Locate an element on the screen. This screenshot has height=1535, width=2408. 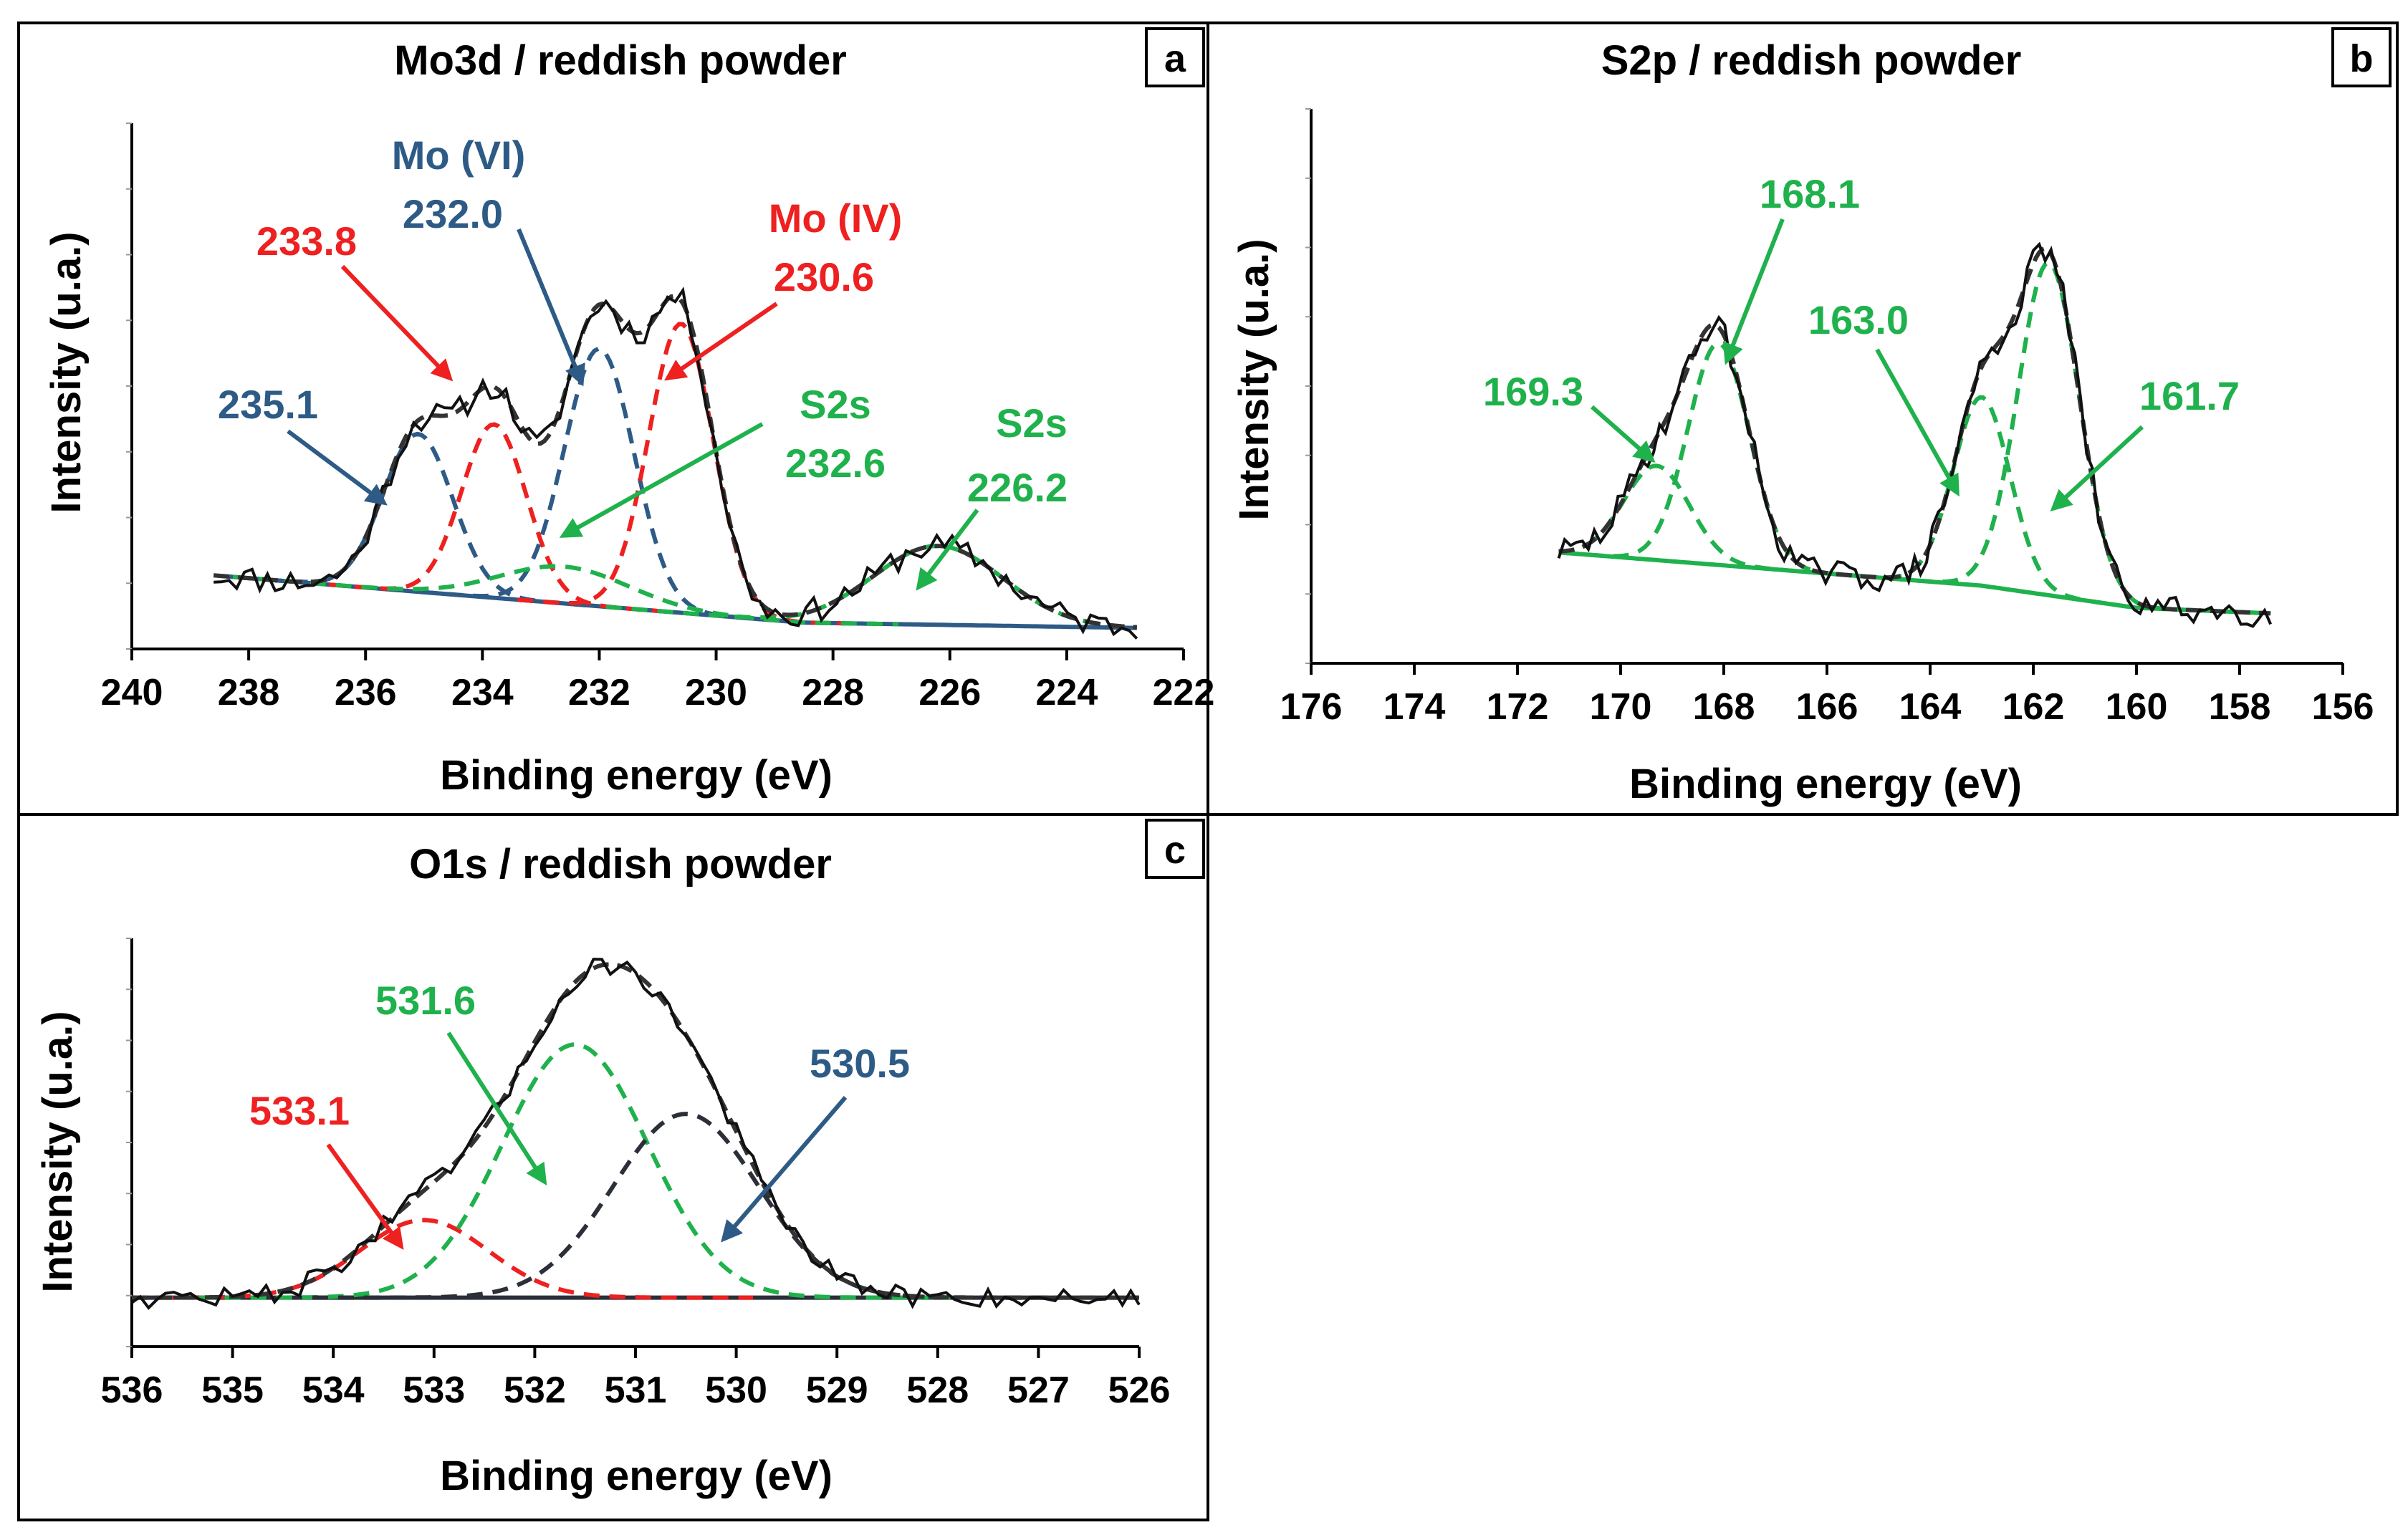
ann-a-226-2: 226.2 is located at coordinates (1017, 488).